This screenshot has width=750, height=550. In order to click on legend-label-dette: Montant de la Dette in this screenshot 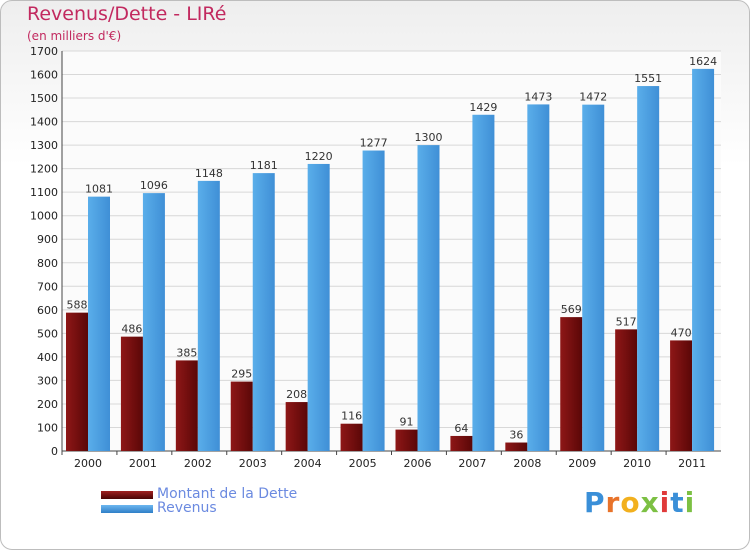, I will do `click(227, 494)`.